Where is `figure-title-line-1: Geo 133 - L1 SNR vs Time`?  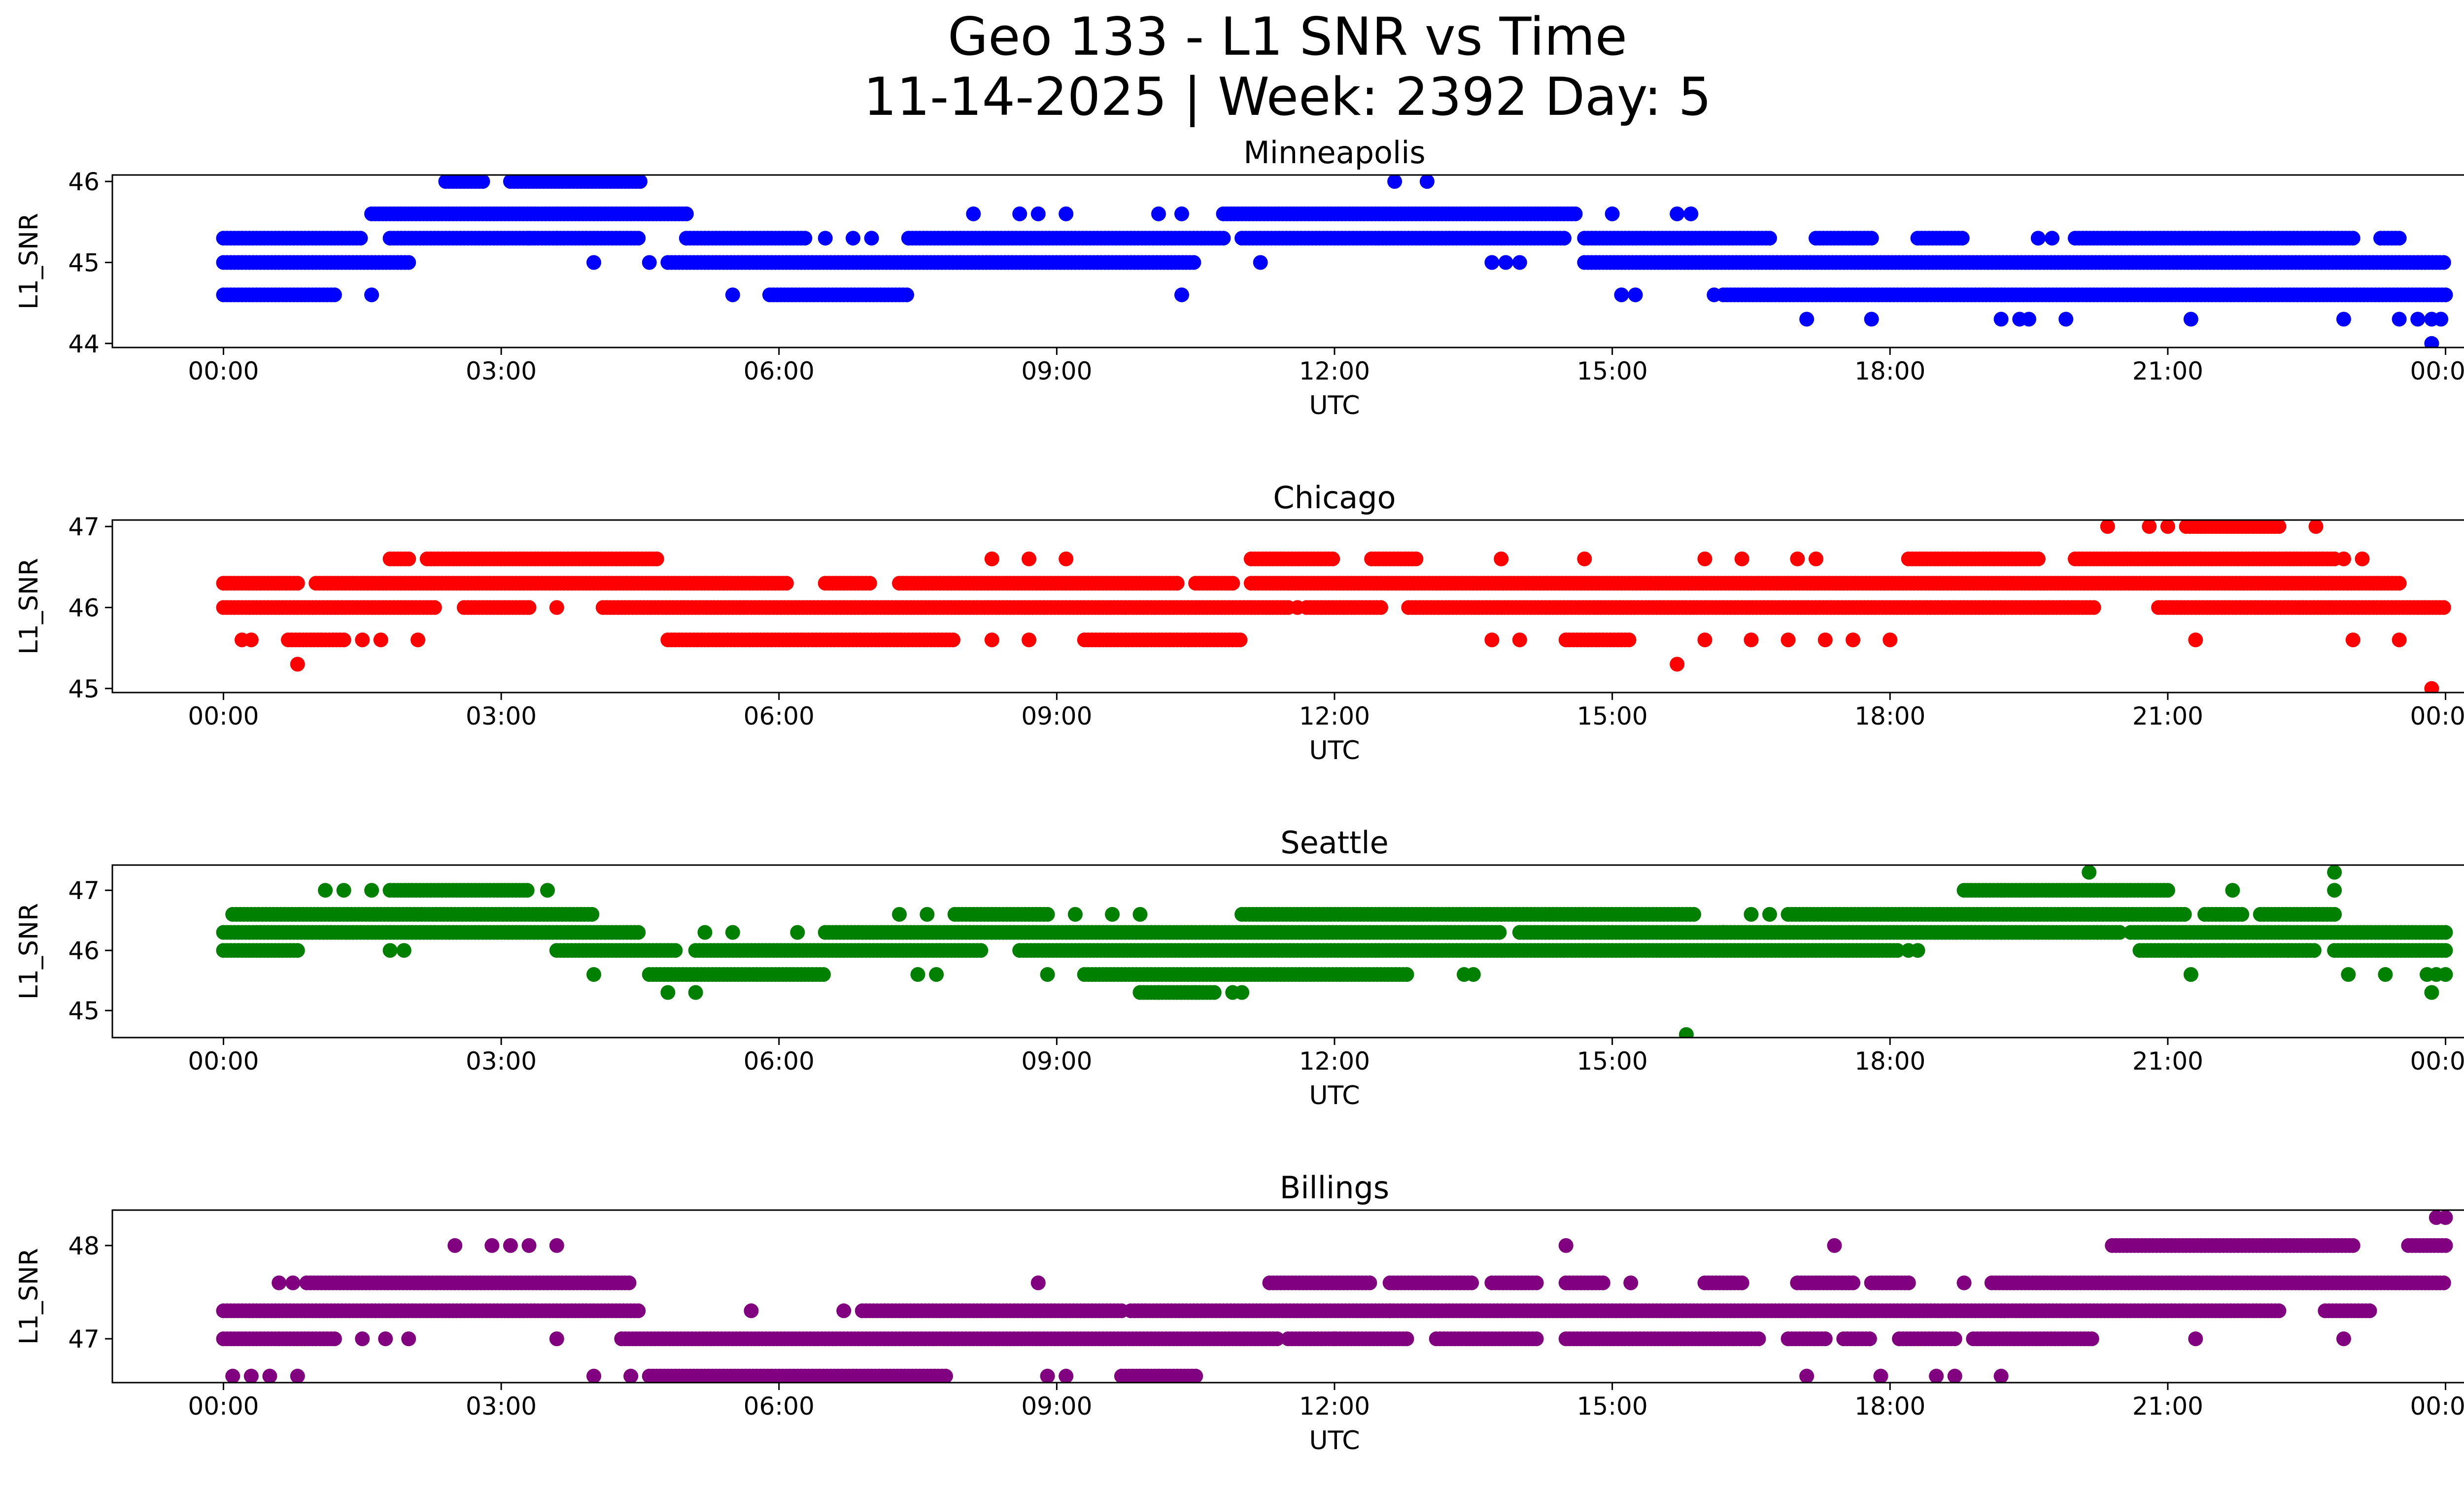 figure-title-line-1: Geo 133 - L1 SNR vs Time is located at coordinates (1287, 36).